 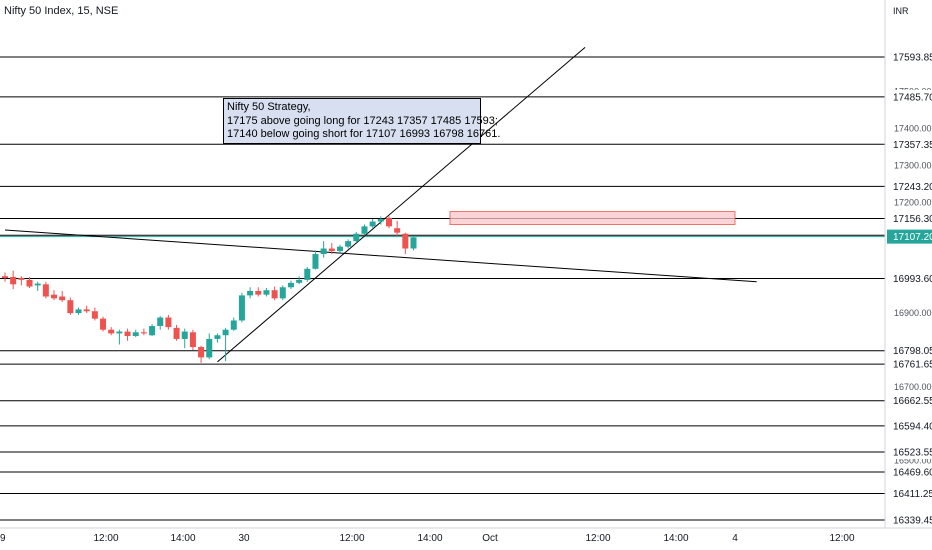 I want to click on level-label-6-bg, so click(x=909, y=278).